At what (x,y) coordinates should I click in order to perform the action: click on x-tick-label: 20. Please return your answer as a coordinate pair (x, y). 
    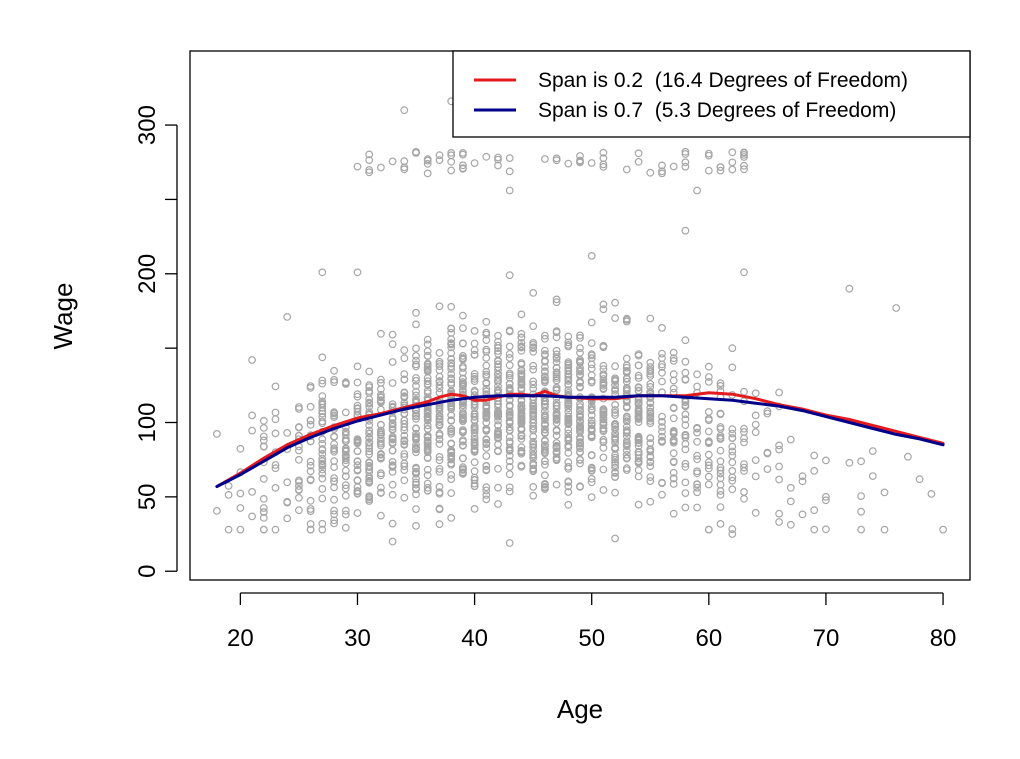
    Looking at the image, I should click on (240, 638).